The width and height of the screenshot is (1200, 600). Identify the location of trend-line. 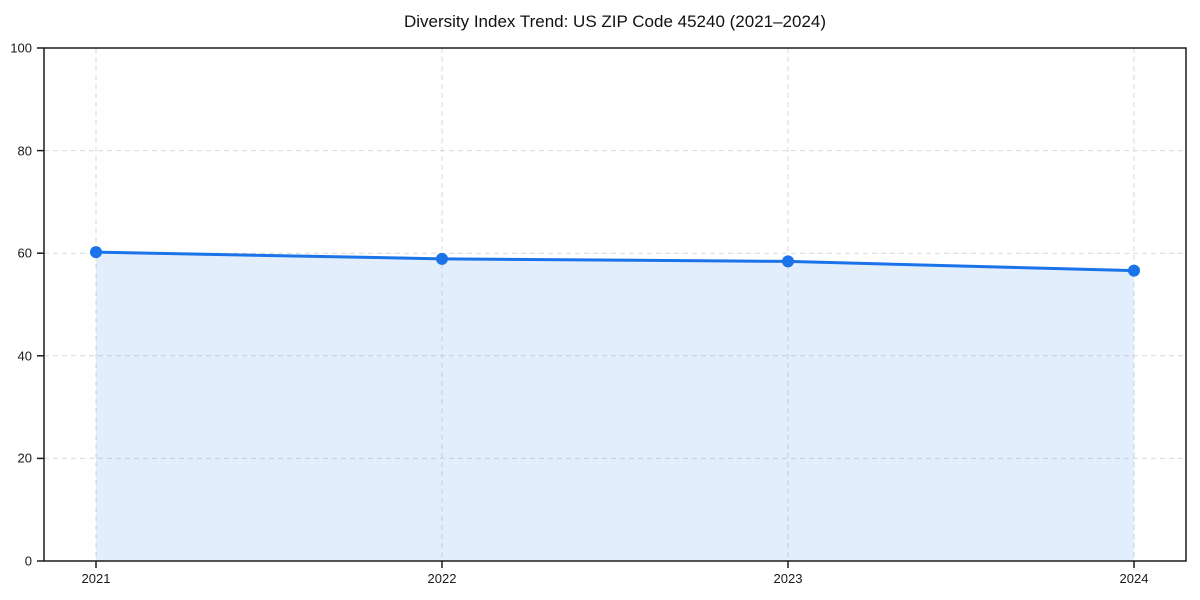
(615, 261).